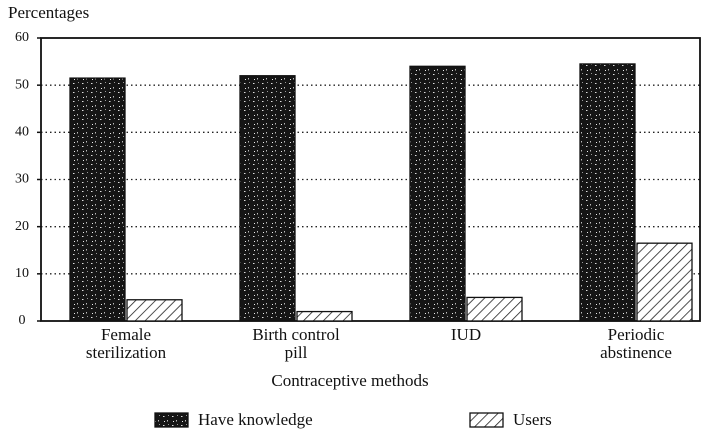  Describe the element at coordinates (22, 84) in the screenshot. I see `y-tick-label: 50` at that location.